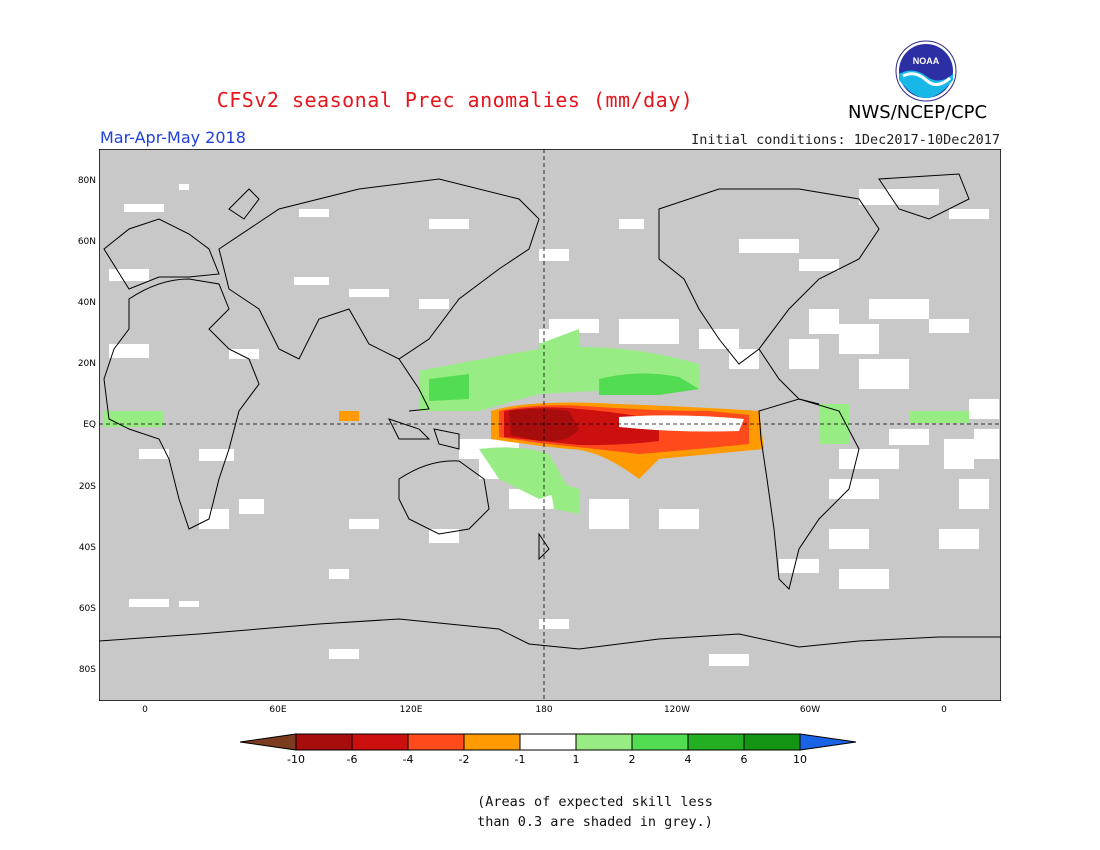 The image size is (1100, 850). Describe the element at coordinates (86, 303) in the screenshot. I see `lat-tick-label: 40N` at that location.